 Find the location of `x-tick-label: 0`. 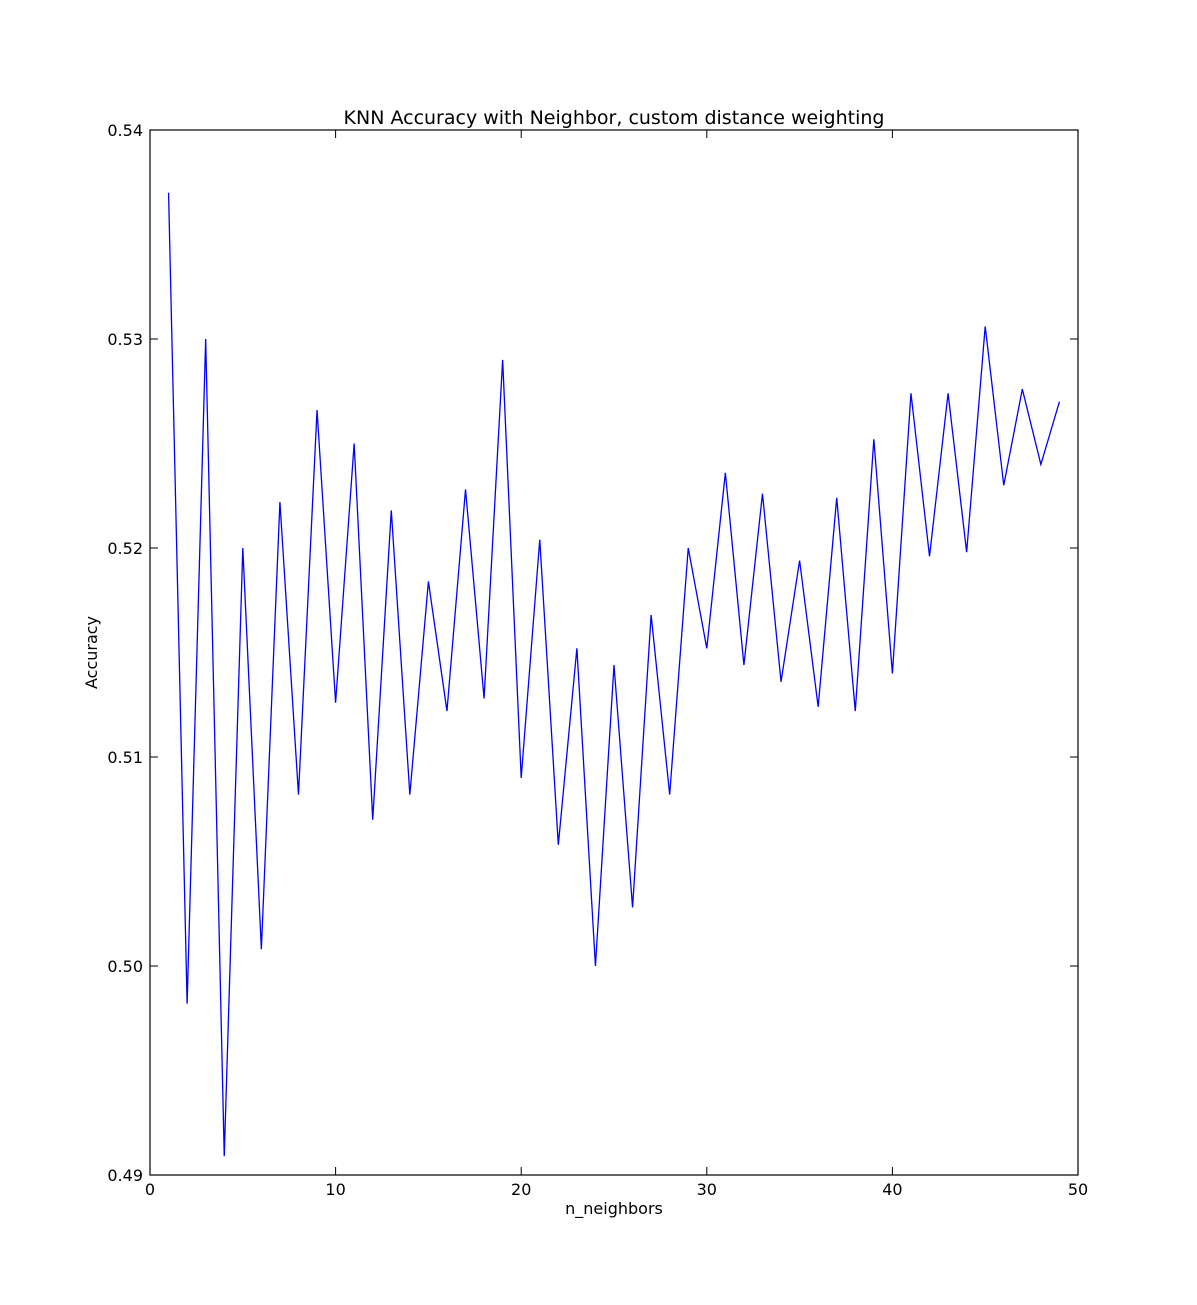

x-tick-label: 0 is located at coordinates (150, 1189).